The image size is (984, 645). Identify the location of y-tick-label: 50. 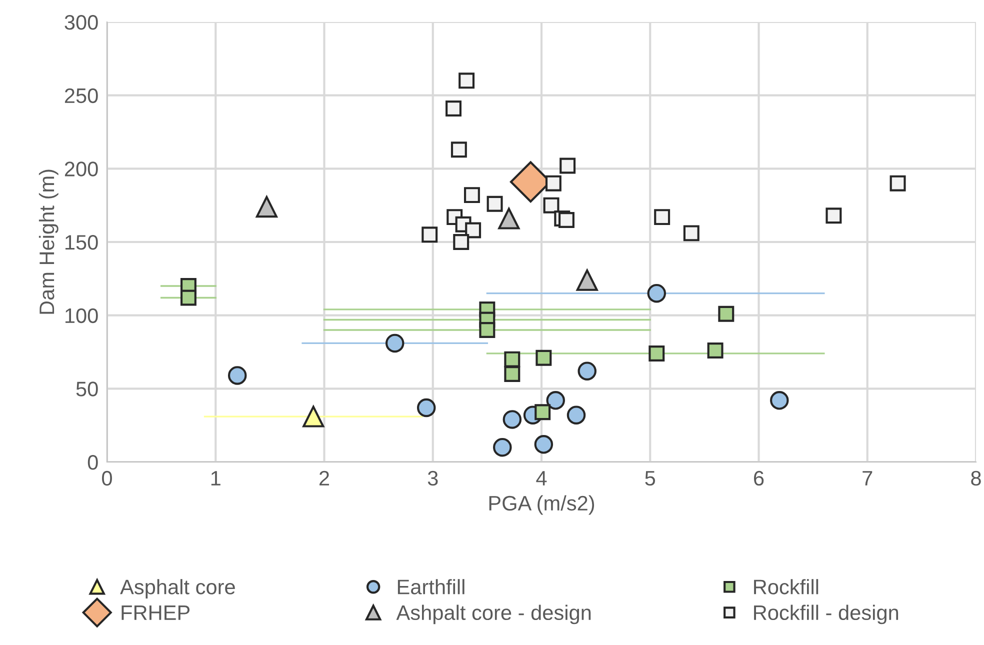
(87, 389).